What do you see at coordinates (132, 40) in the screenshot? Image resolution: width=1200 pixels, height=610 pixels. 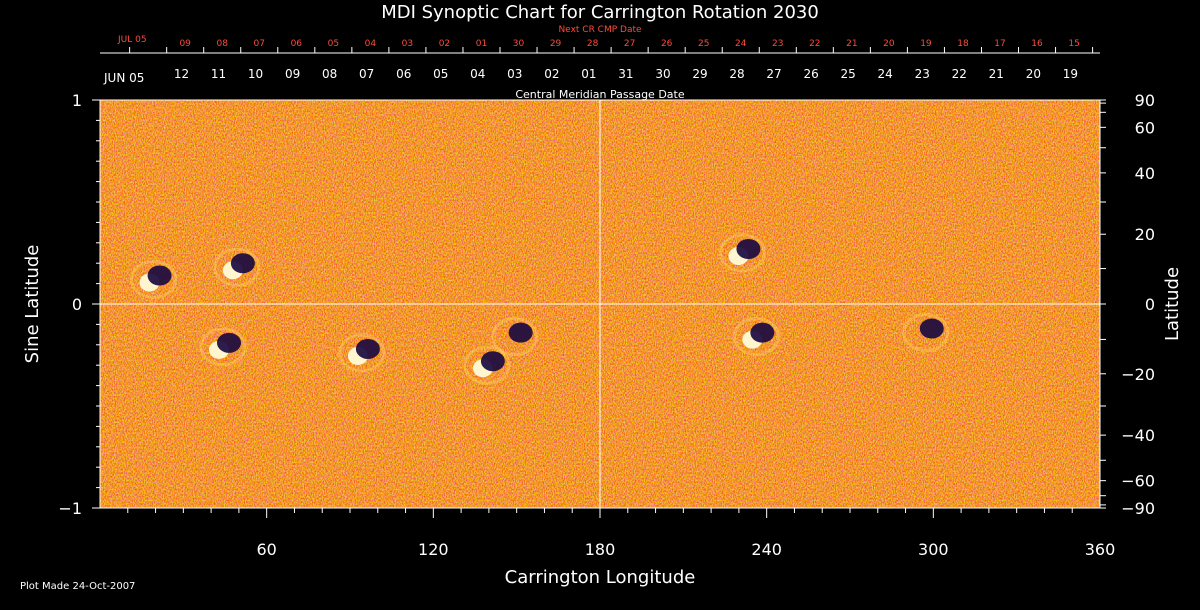 I see `next-cmp-month-label: JUL 05` at bounding box center [132, 40].